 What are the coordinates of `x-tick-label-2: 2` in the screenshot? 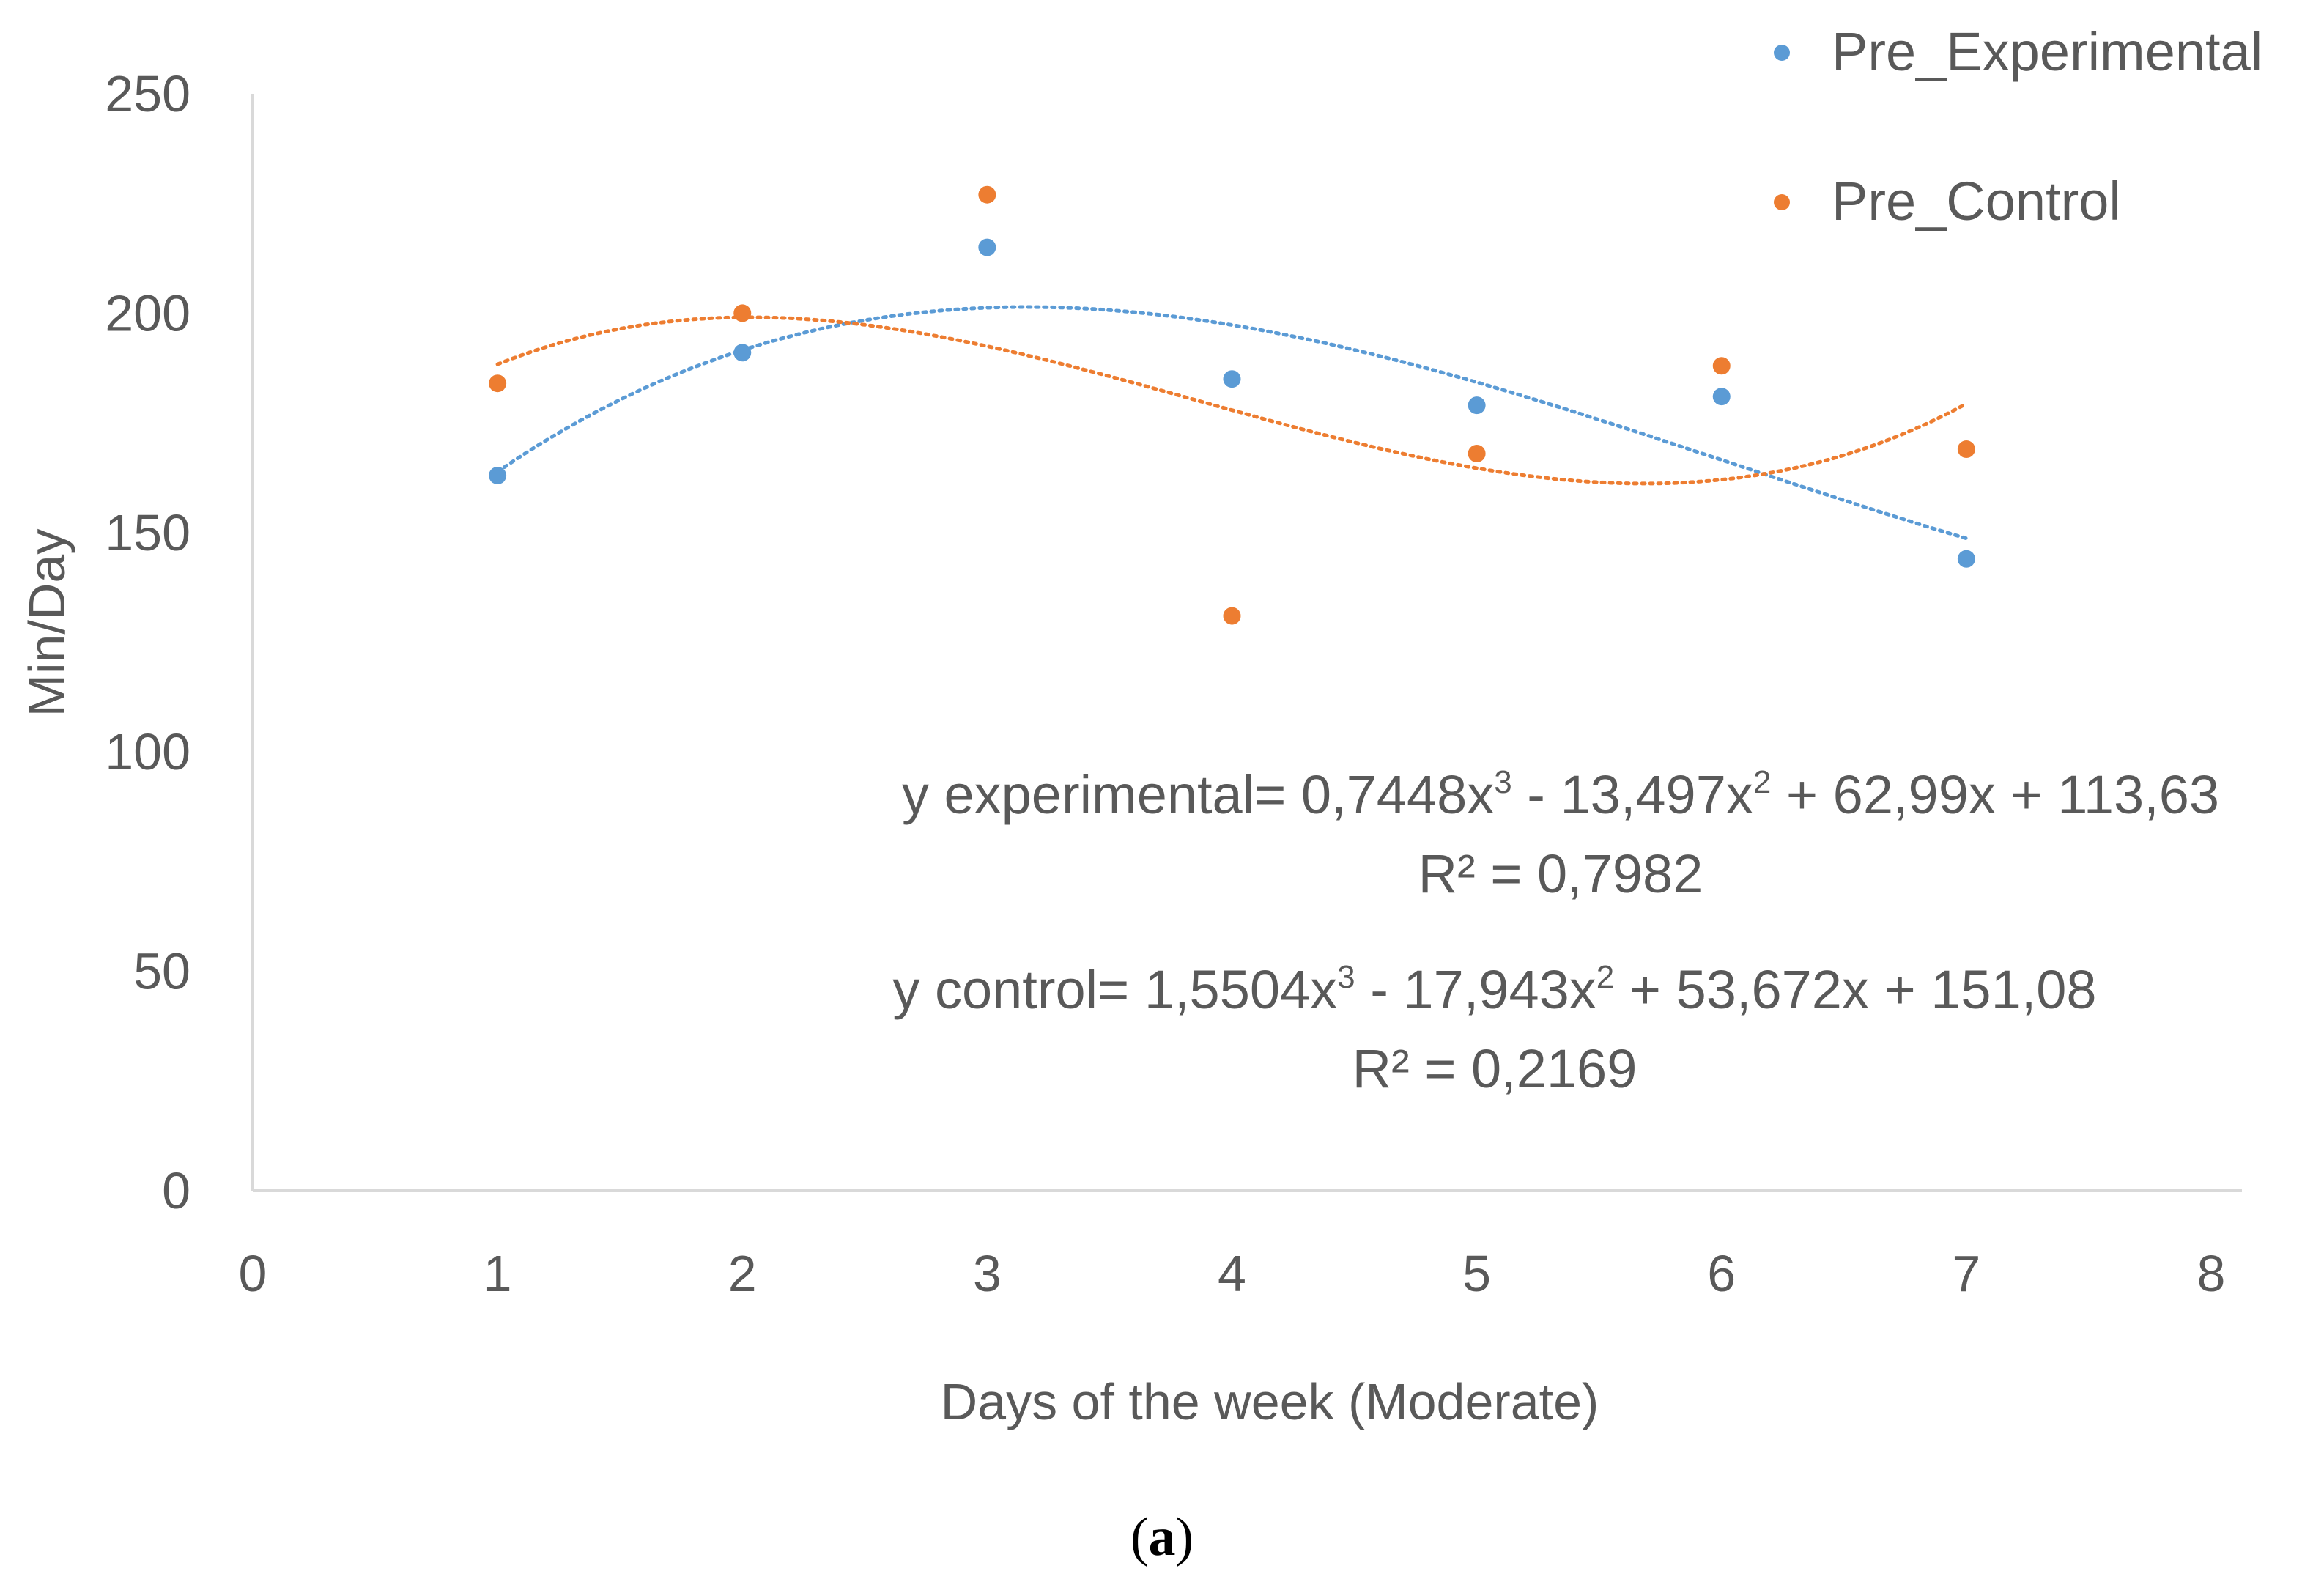 It's located at (742, 1274).